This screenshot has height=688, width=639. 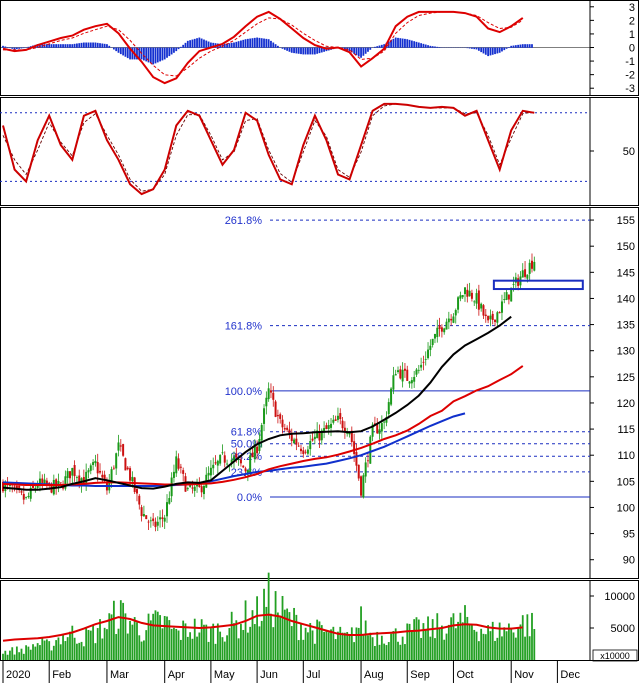 What do you see at coordinates (626, 221) in the screenshot?
I see `y-tick-label: 155` at bounding box center [626, 221].